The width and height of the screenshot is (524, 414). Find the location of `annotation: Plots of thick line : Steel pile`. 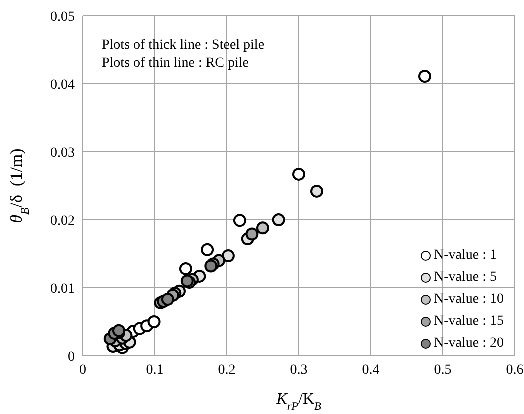

annotation: Plots of thick line : Steel pile is located at coordinates (183, 46).